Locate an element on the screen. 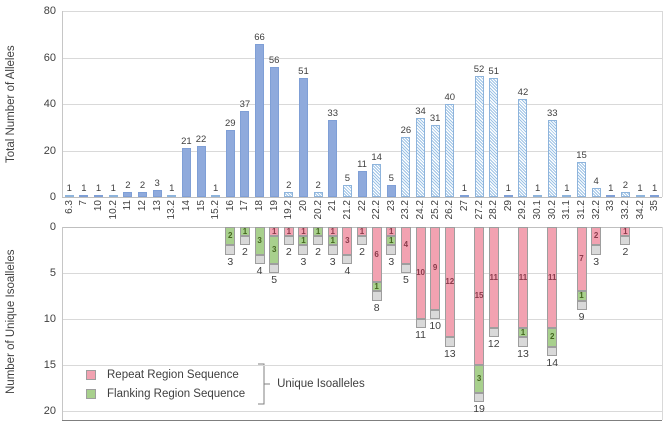  x-axis-label: 22 is located at coordinates (362, 206).